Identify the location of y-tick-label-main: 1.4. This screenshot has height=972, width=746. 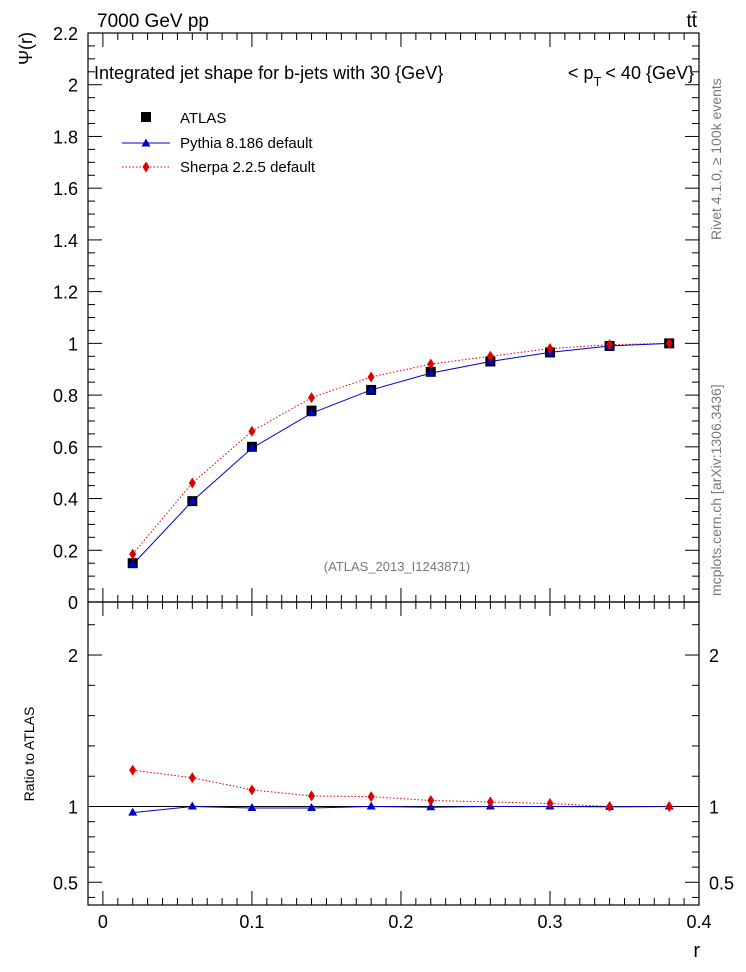
(65, 241).